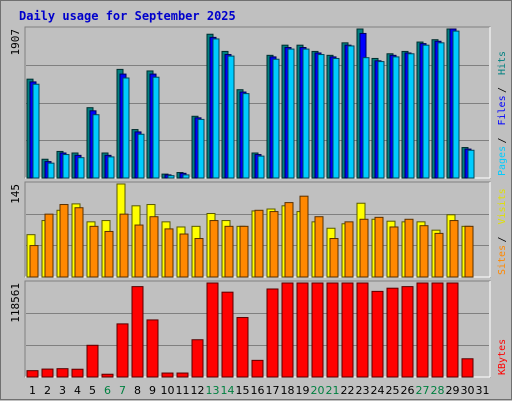 The height and width of the screenshot is (401, 512). I want to click on y-axis-max-label: 118561, so click(15, 303).